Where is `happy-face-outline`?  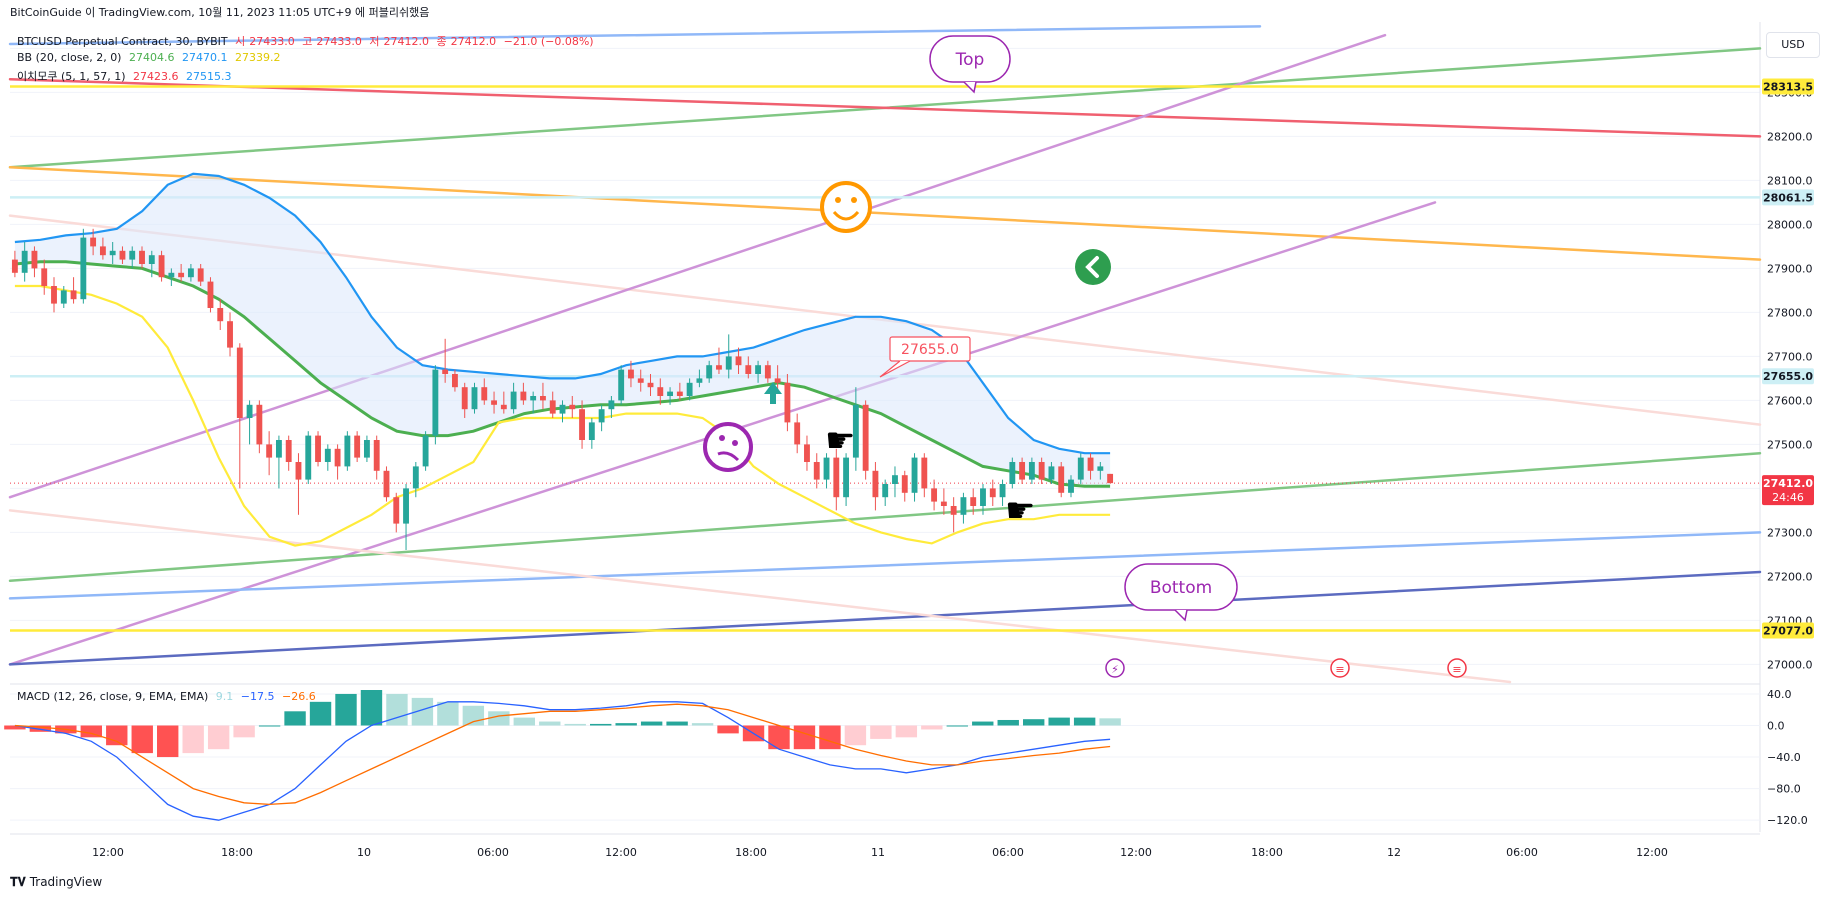
happy-face-outline is located at coordinates (846, 207).